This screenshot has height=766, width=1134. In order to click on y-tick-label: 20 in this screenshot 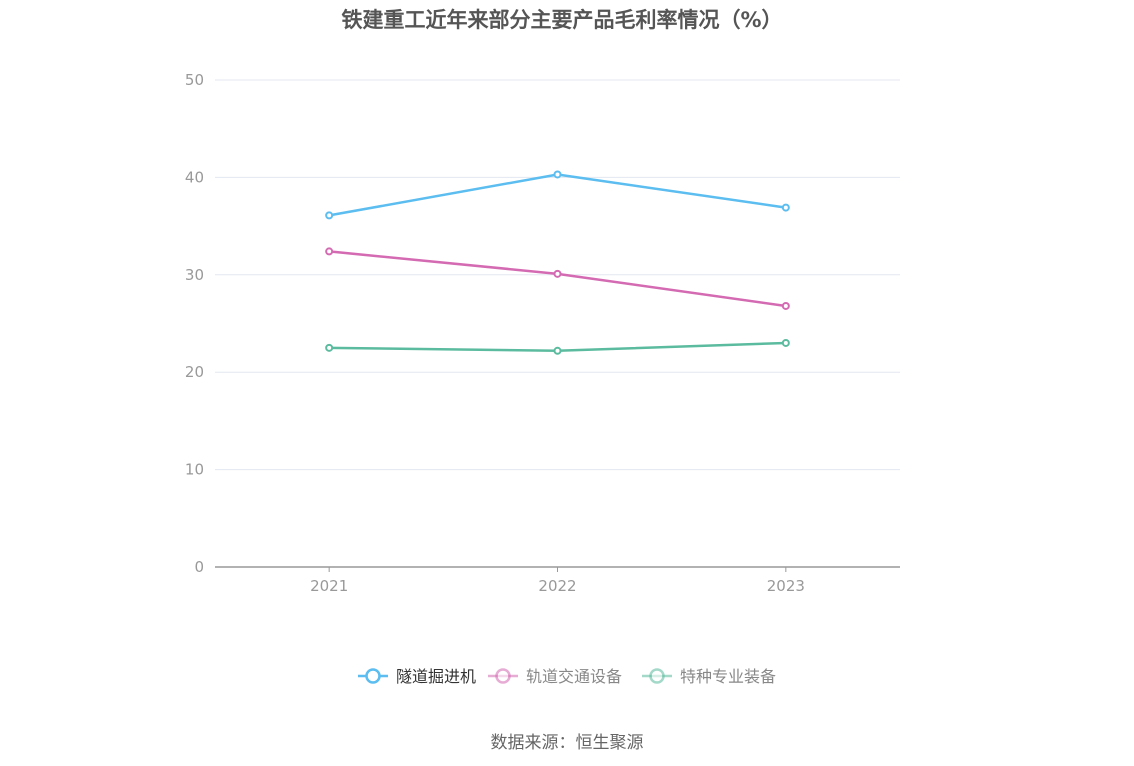, I will do `click(194, 372)`.